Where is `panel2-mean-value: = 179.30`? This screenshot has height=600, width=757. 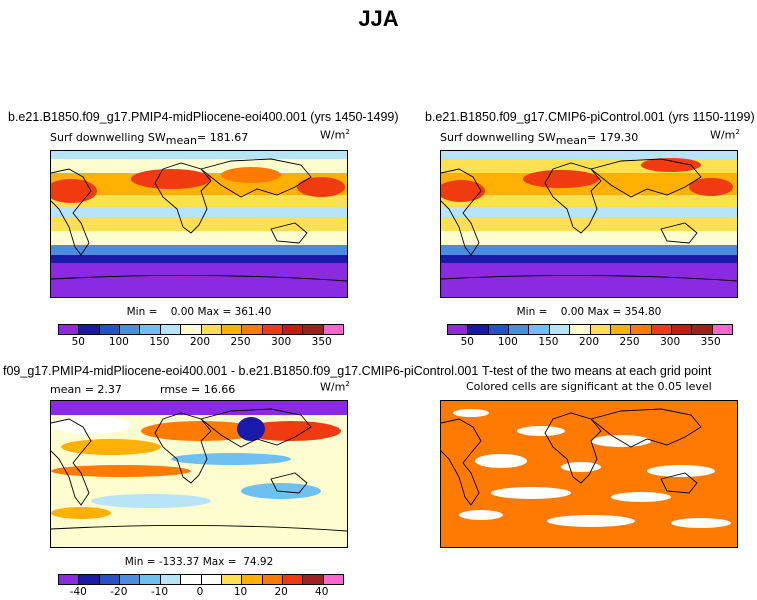
panel2-mean-value: = 179.30 is located at coordinates (612, 137).